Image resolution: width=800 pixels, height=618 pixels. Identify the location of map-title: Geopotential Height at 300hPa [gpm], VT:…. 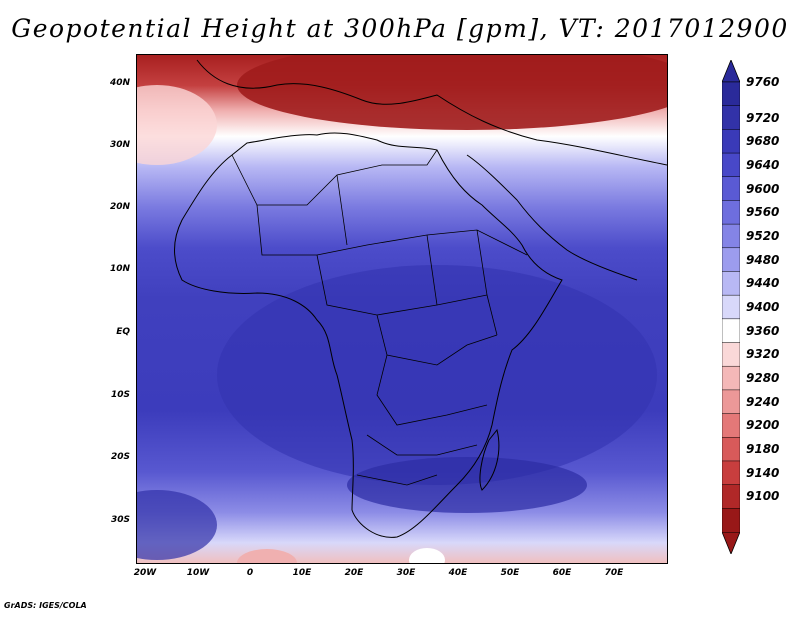
(400, 28).